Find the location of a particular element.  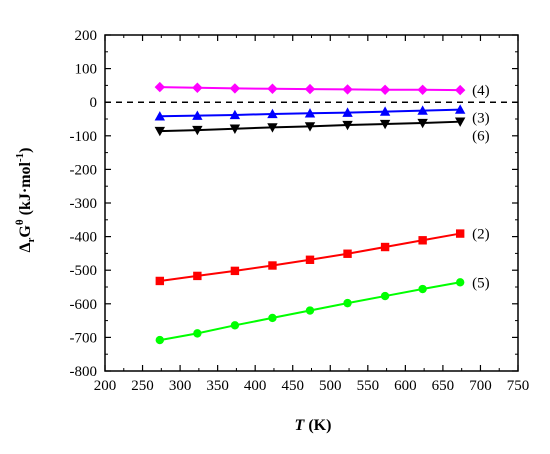

y-axis-title: ΔrGθ (kJ·mol-1) is located at coordinates (25, 200).